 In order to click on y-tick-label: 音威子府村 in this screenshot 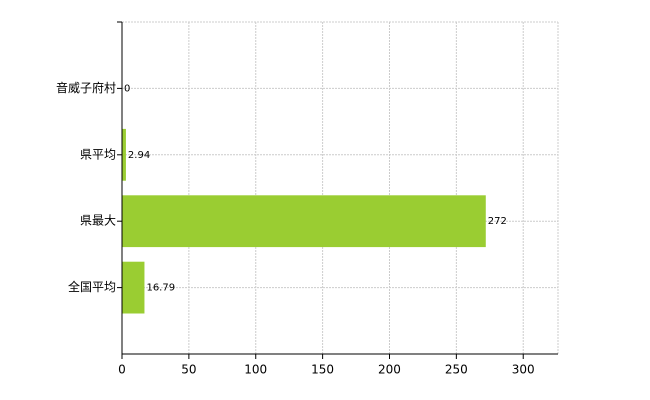, I will do `click(86, 87)`.